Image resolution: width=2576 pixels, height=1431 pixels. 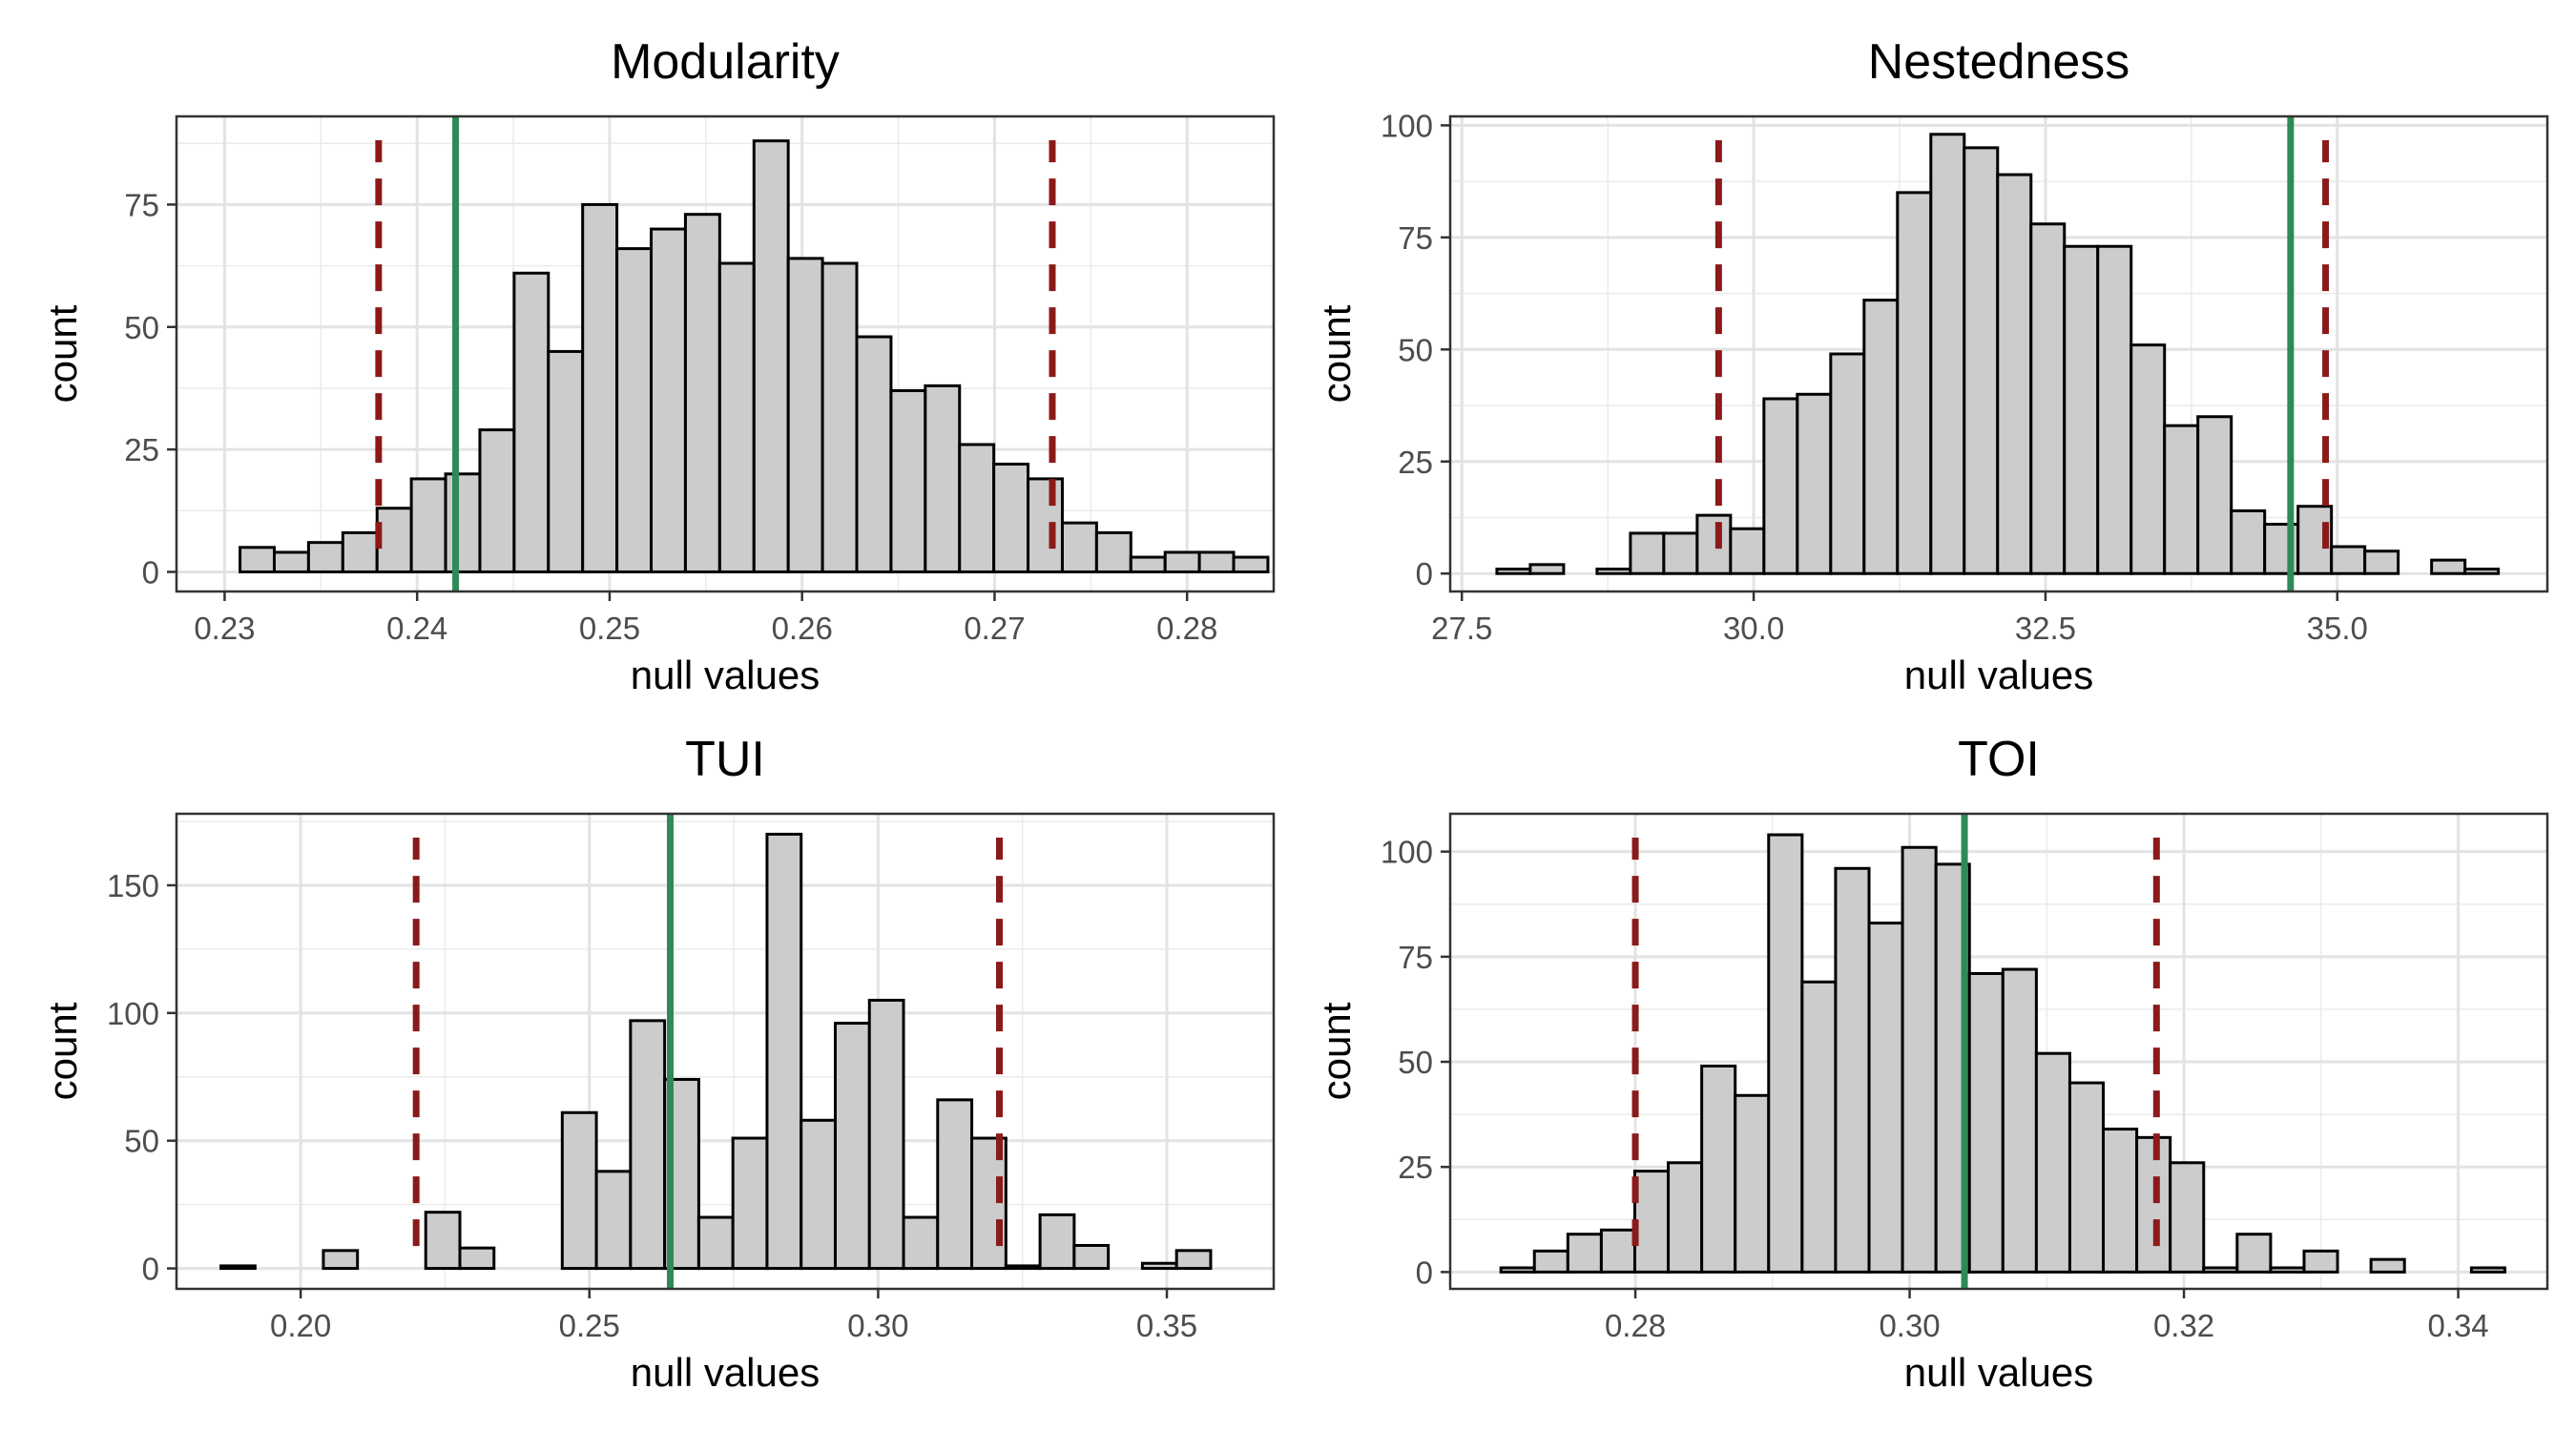 What do you see at coordinates (1753, 628) in the screenshot?
I see `x-tick-label: 30.0` at bounding box center [1753, 628].